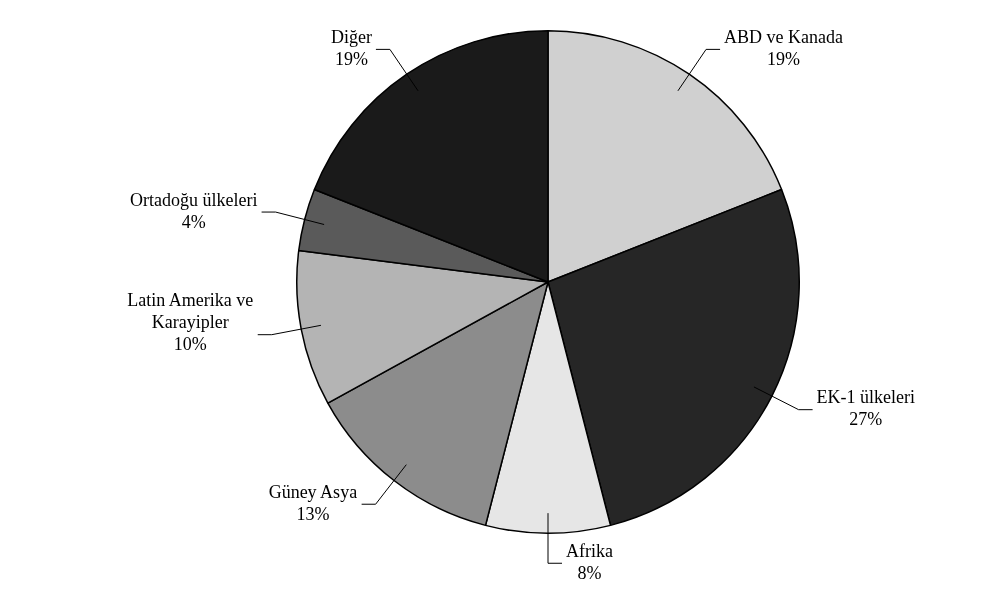  What do you see at coordinates (351, 37) in the screenshot?
I see `slice-label: Diğer` at bounding box center [351, 37].